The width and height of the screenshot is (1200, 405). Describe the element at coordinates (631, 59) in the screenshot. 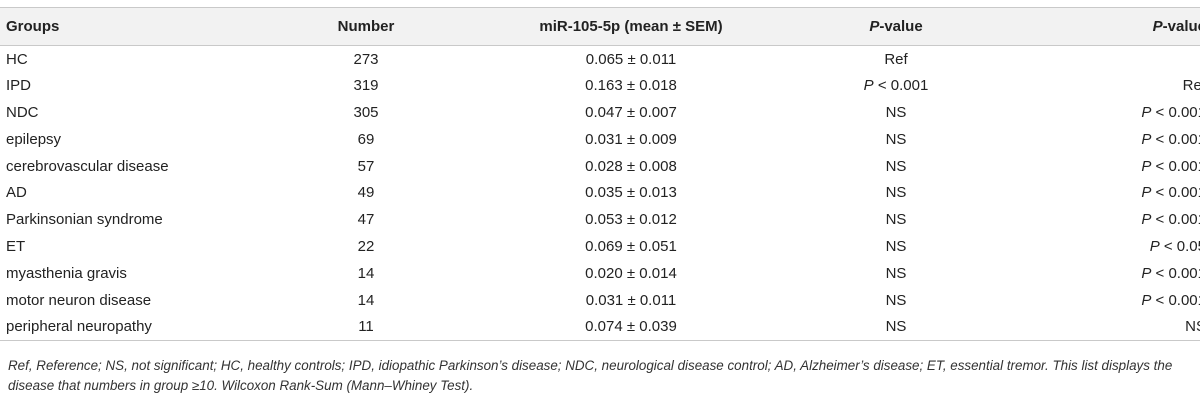

I see `cell-mir-105-5p: 0.065 ± 0.011` at that location.